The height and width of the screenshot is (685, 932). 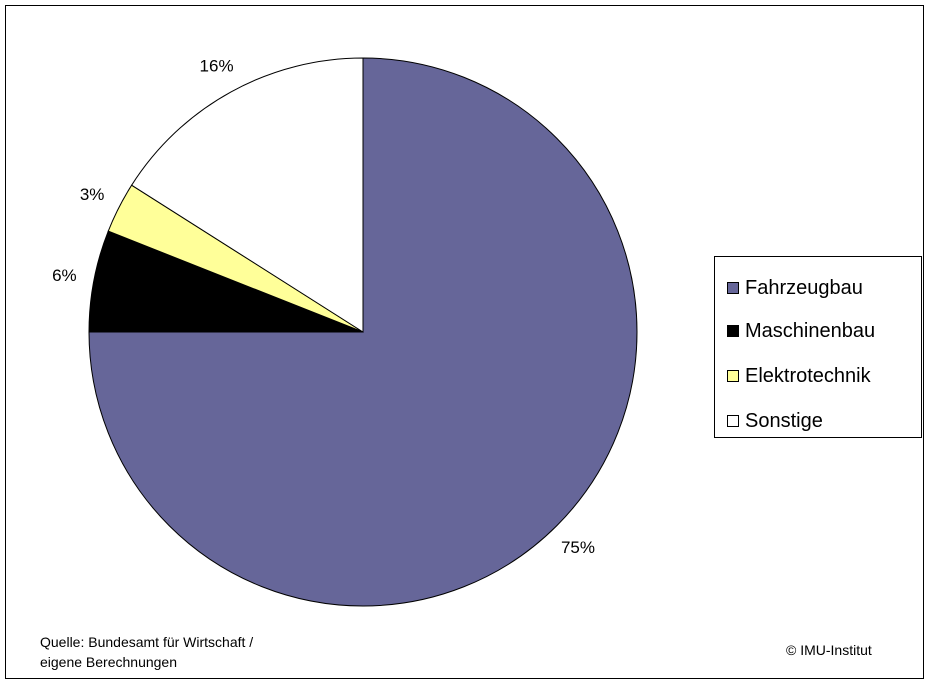 What do you see at coordinates (810, 330) in the screenshot?
I see `legend-label: Maschinenbau` at bounding box center [810, 330].